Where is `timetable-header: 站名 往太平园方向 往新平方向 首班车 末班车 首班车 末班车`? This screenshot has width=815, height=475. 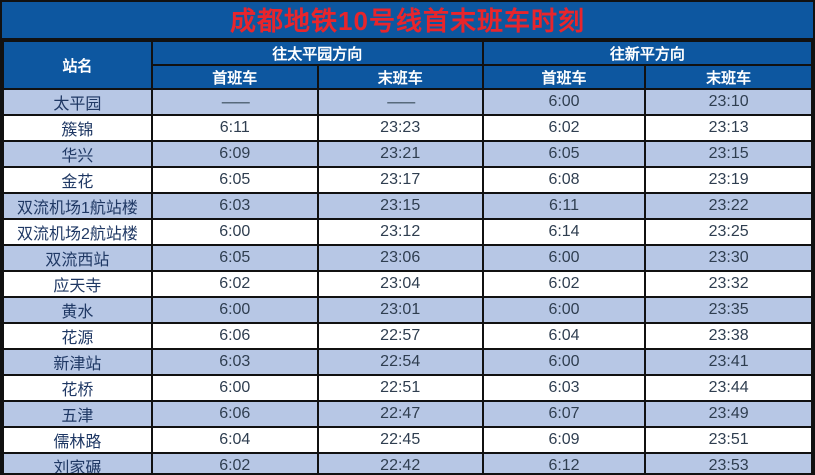 timetable-header: 站名 往太平园方向 往新平方向 首班车 末班车 首班车 末班车 is located at coordinates (407, 65).